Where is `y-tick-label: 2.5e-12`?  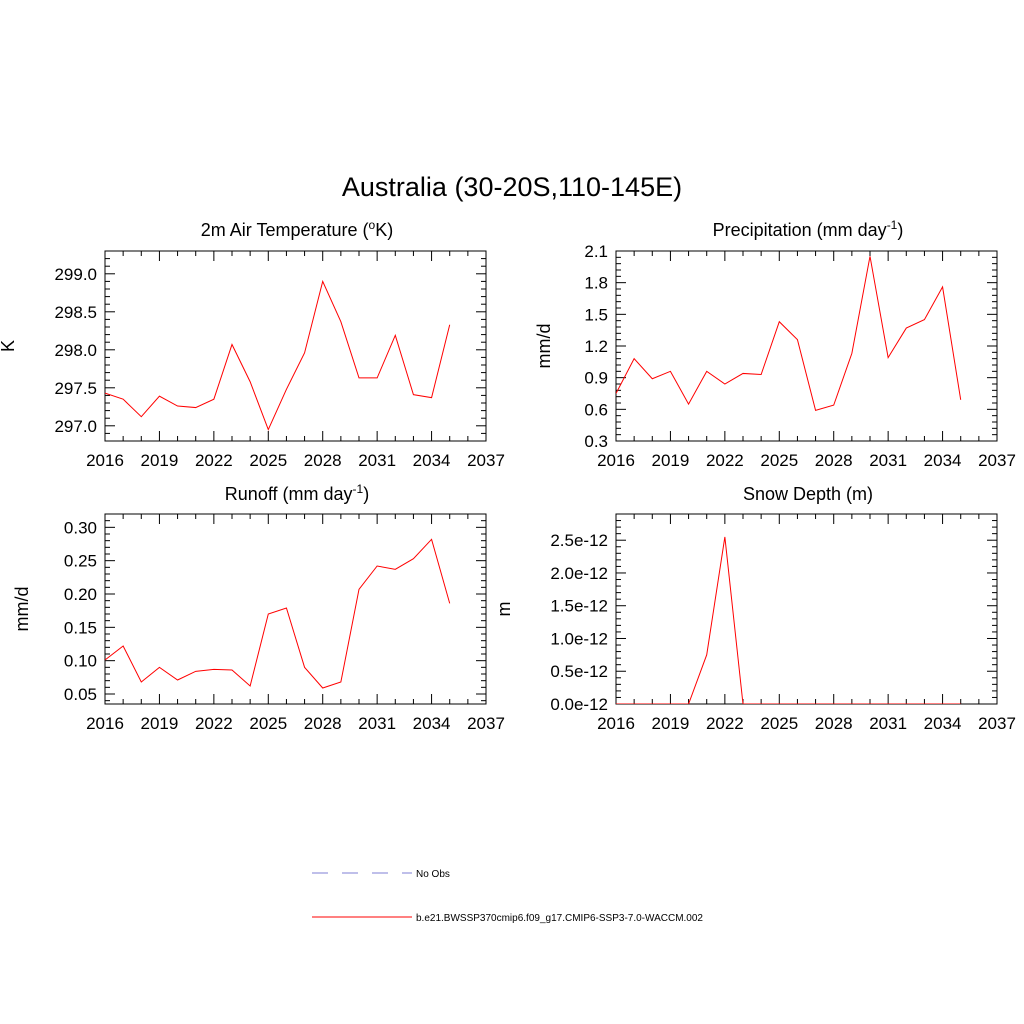 y-tick-label: 2.5e-12 is located at coordinates (579, 540).